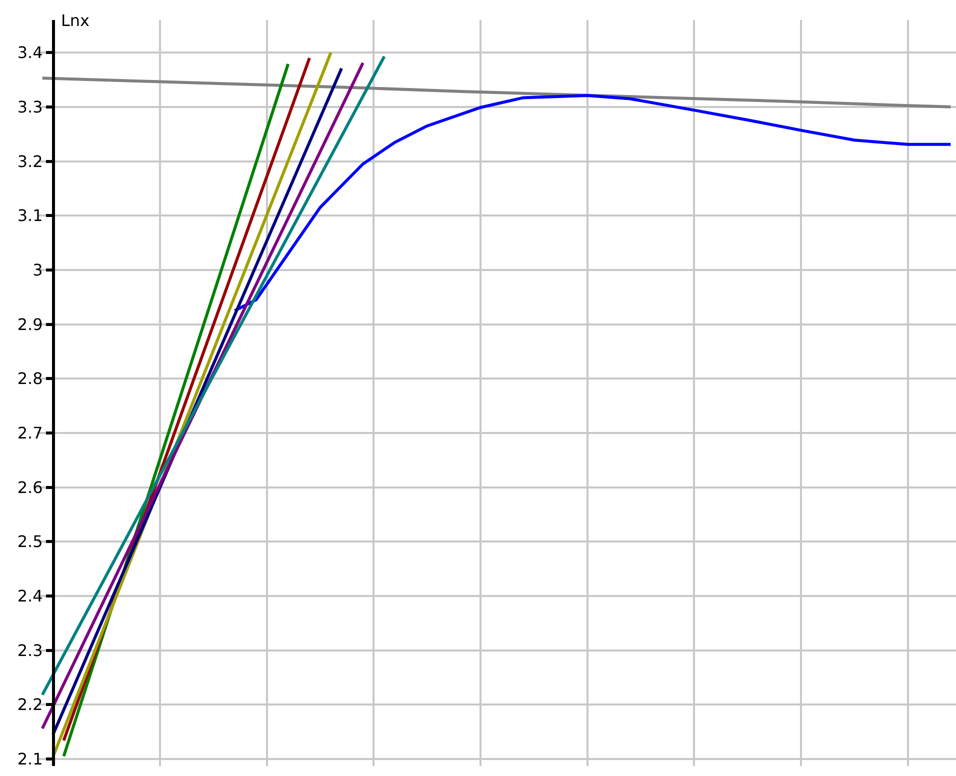 The height and width of the screenshot is (776, 956). Describe the element at coordinates (30, 759) in the screenshot. I see `y-tick-label: 2.1` at that location.